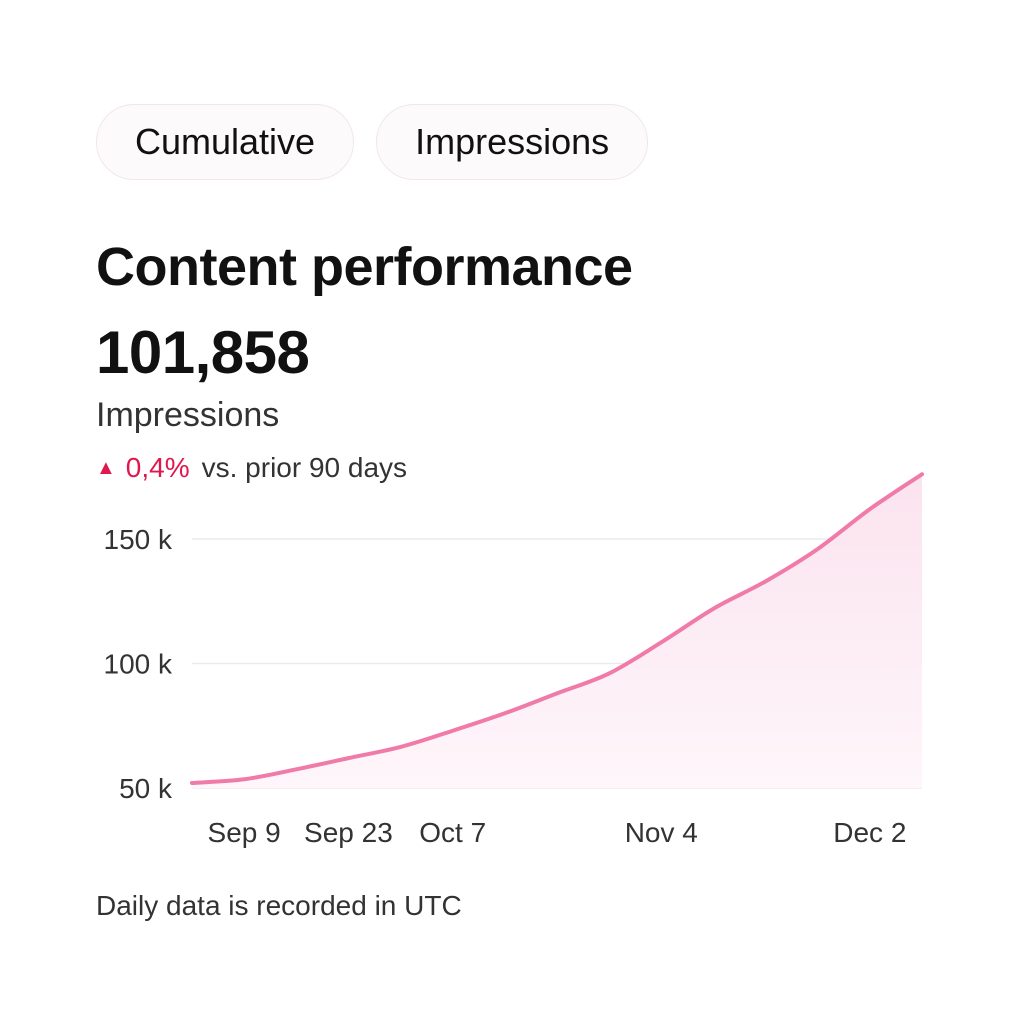 The width and height of the screenshot is (1024, 1024). Describe the element at coordinates (364, 267) in the screenshot. I see `page-title: Content performance` at that location.